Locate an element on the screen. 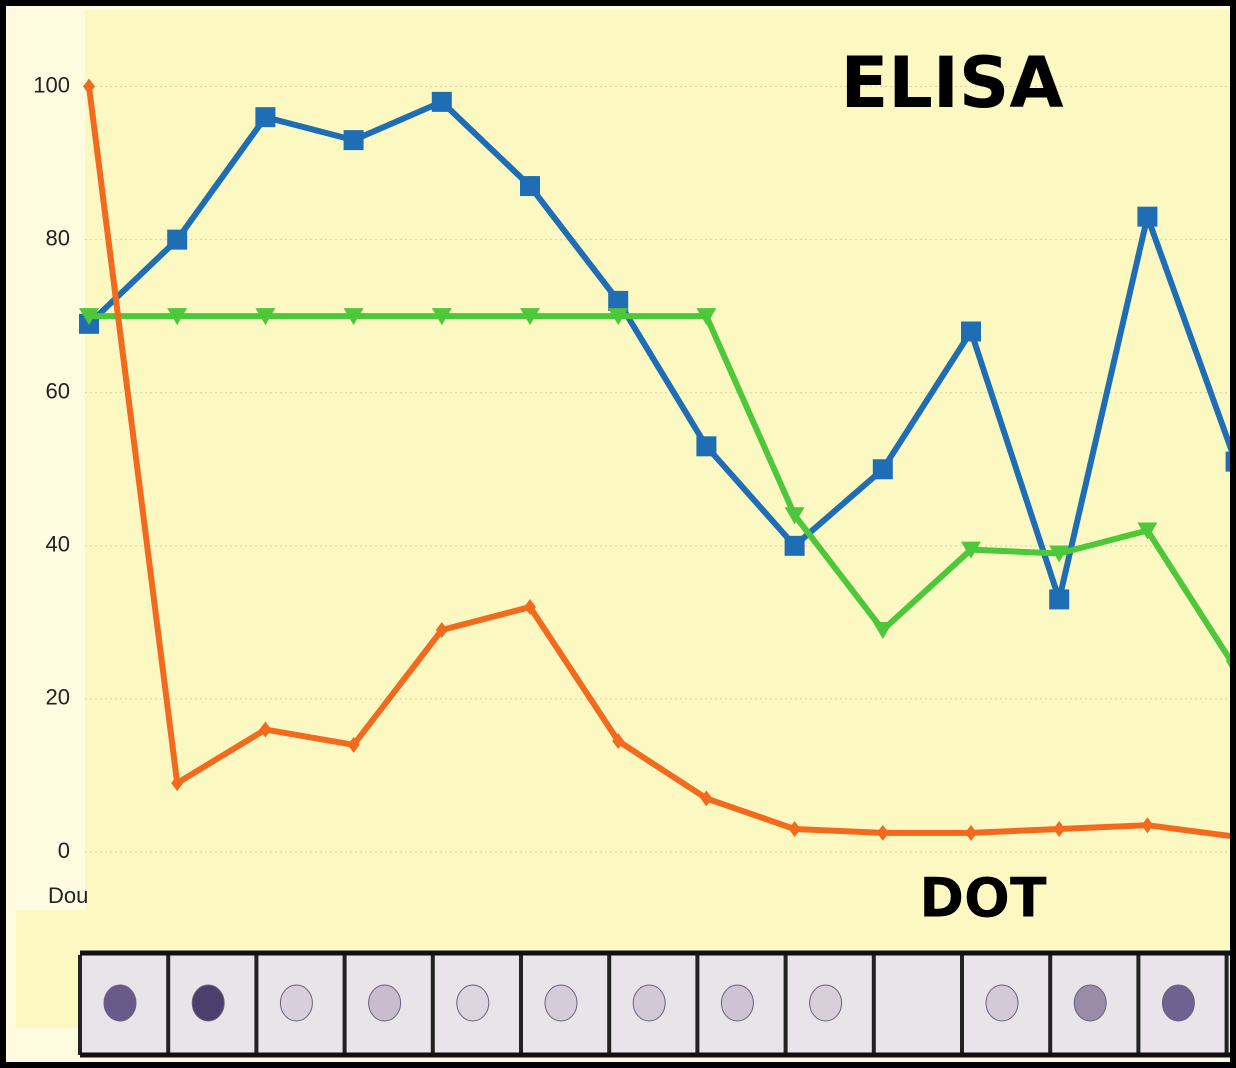  annotation: DOT is located at coordinates (983, 898).